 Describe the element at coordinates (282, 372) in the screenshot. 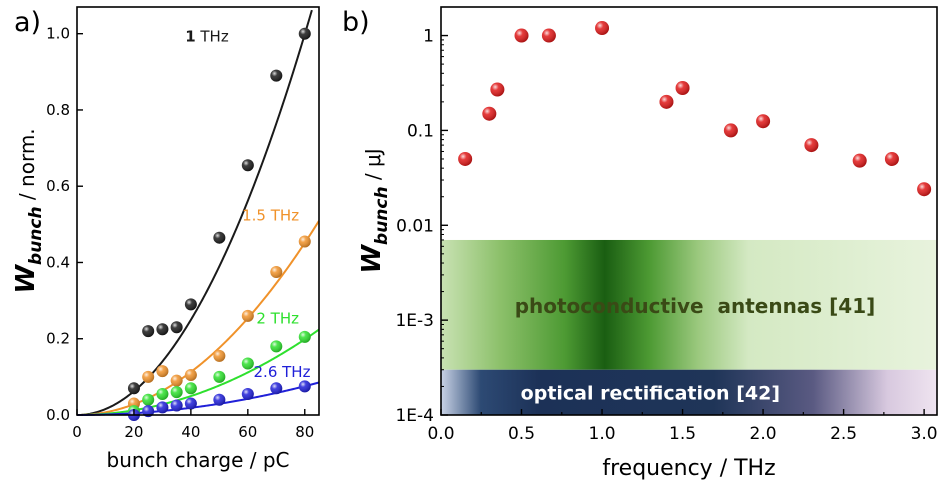

I see `series-label: 2.6 THz` at that location.